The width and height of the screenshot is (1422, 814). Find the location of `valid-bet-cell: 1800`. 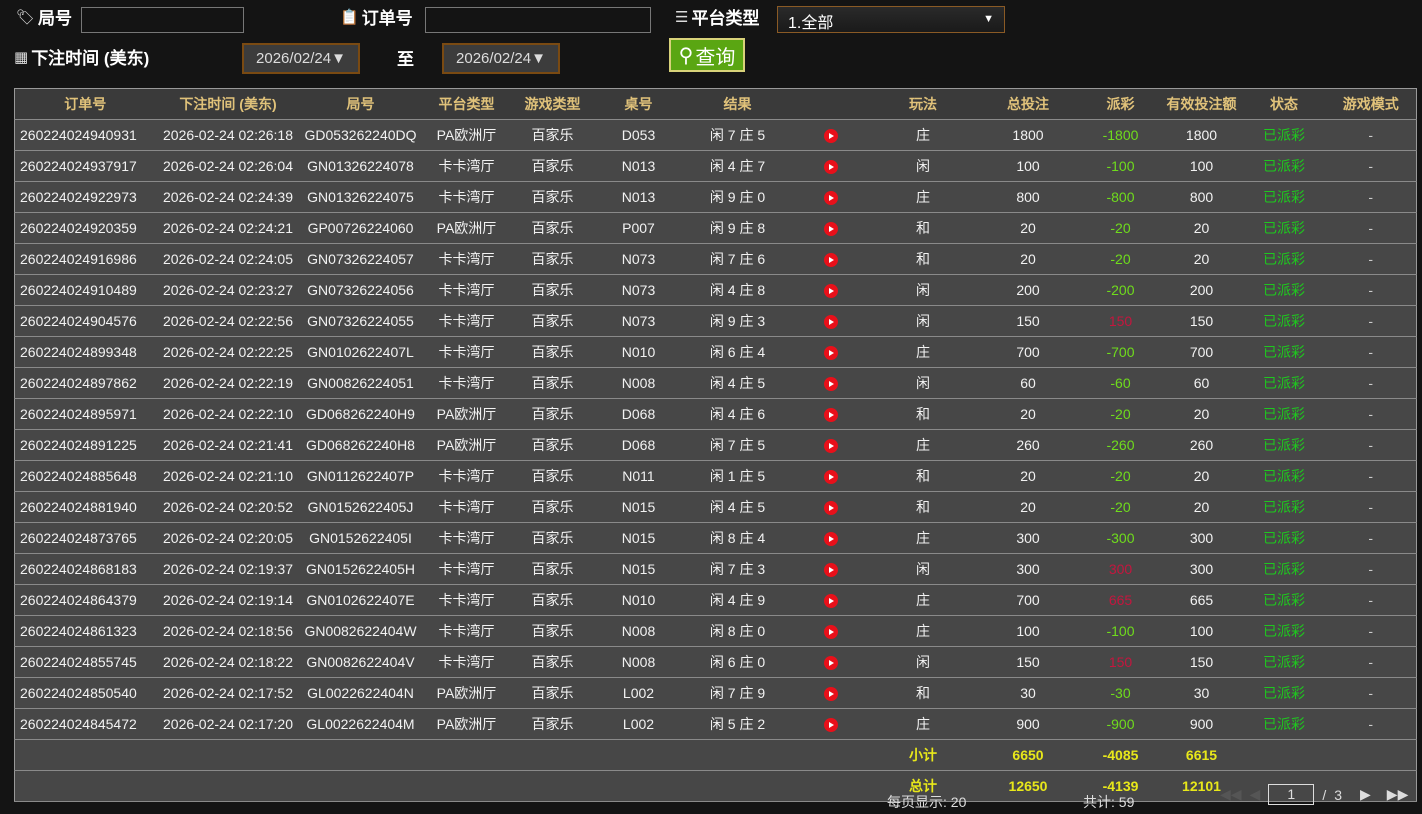

valid-bet-cell: 1800 is located at coordinates (1201, 135).